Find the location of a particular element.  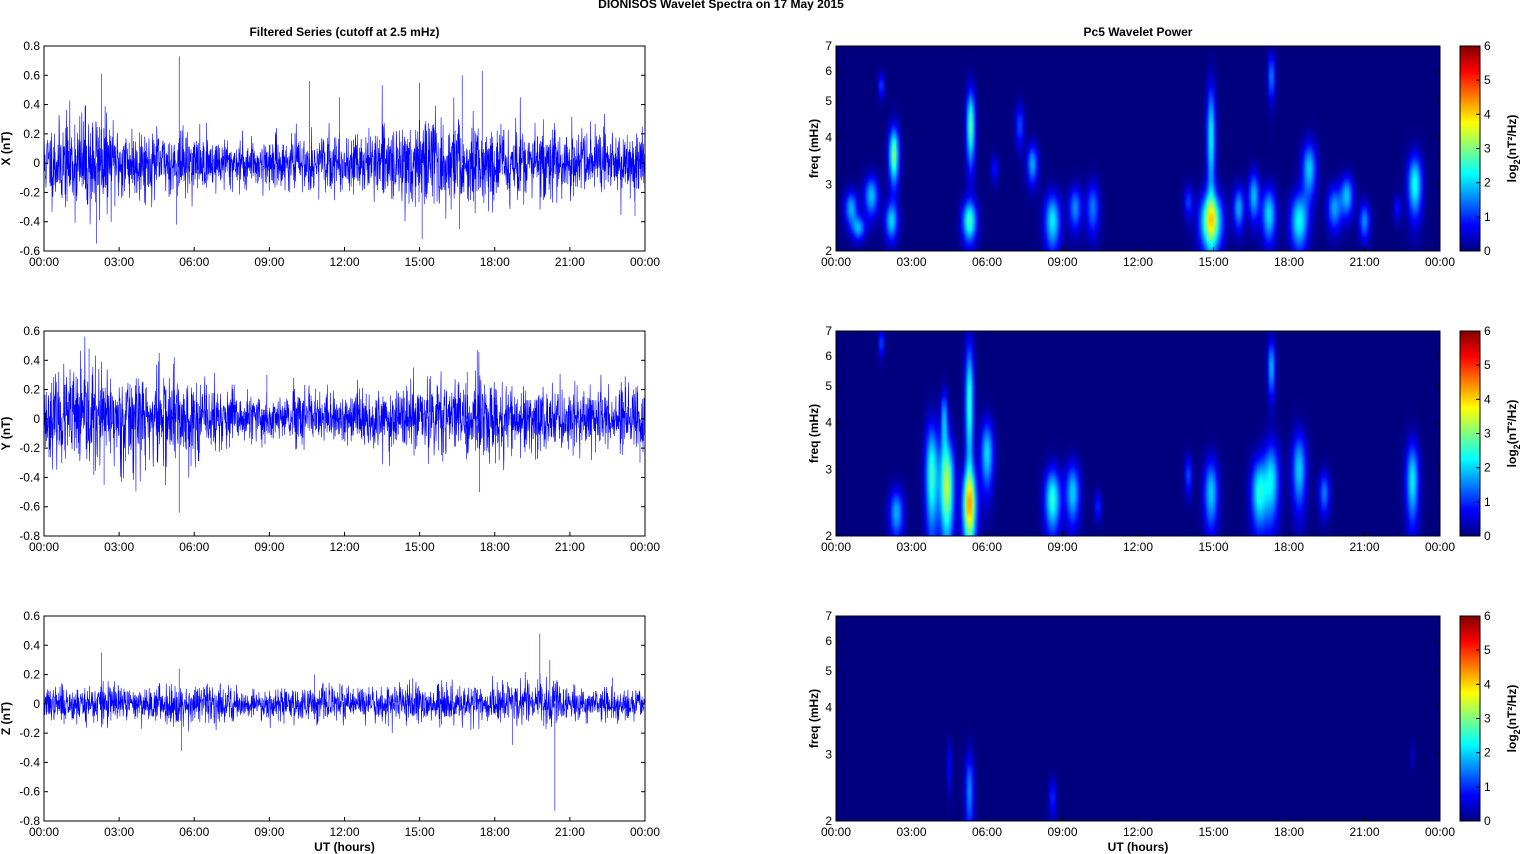

series-xtick-label: 06:00 is located at coordinates (194, 547).